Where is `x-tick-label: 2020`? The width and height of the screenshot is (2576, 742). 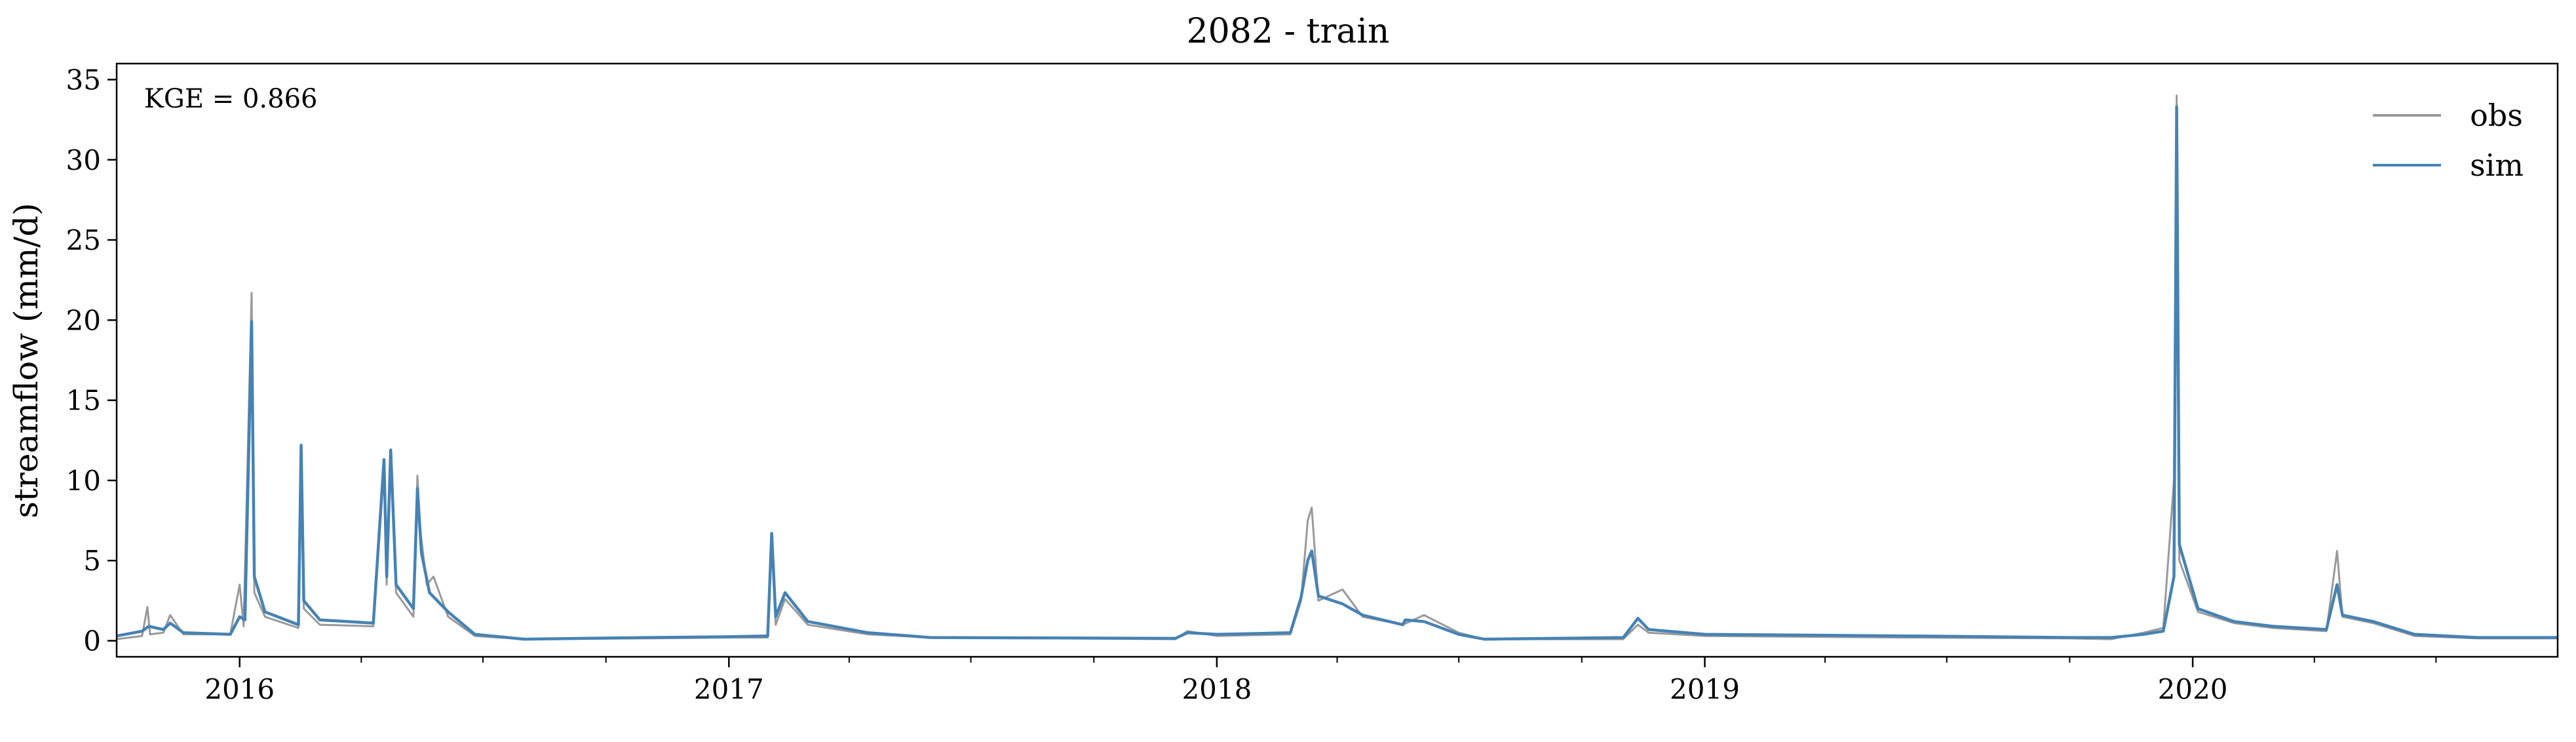
x-tick-label: 2020 is located at coordinates (2193, 689).